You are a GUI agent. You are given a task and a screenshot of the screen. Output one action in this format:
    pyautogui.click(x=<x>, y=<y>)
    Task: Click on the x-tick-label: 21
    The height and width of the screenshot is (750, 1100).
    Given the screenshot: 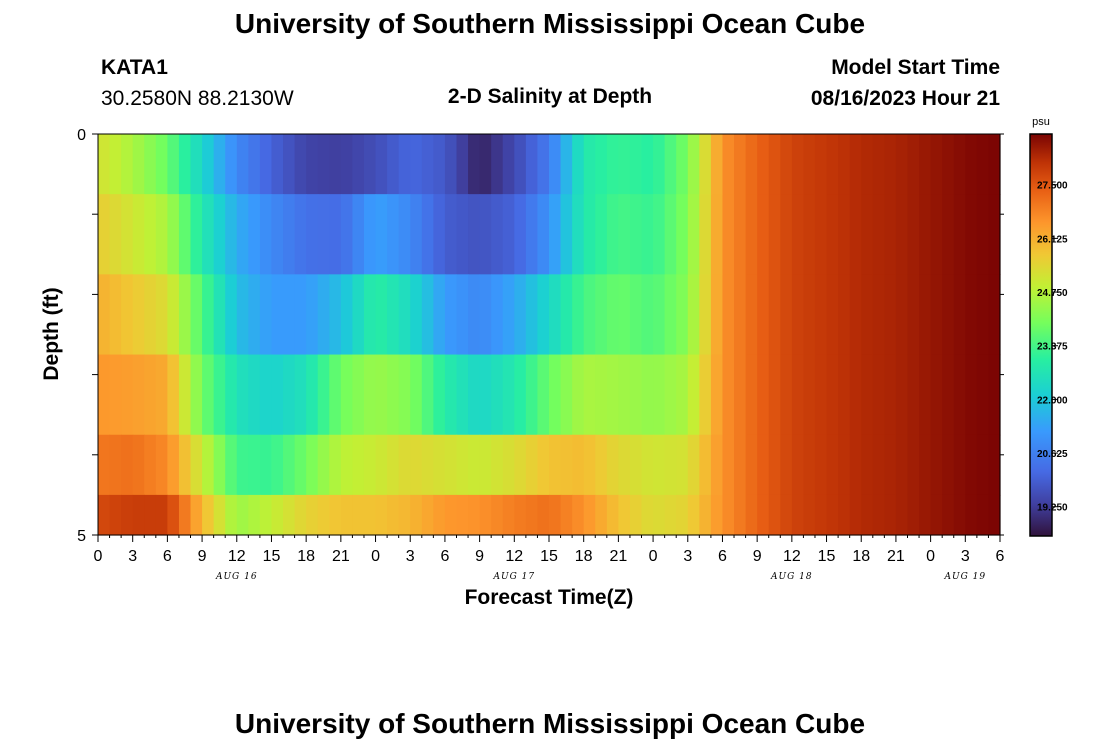 What is the action you would take?
    pyautogui.click(x=896, y=556)
    